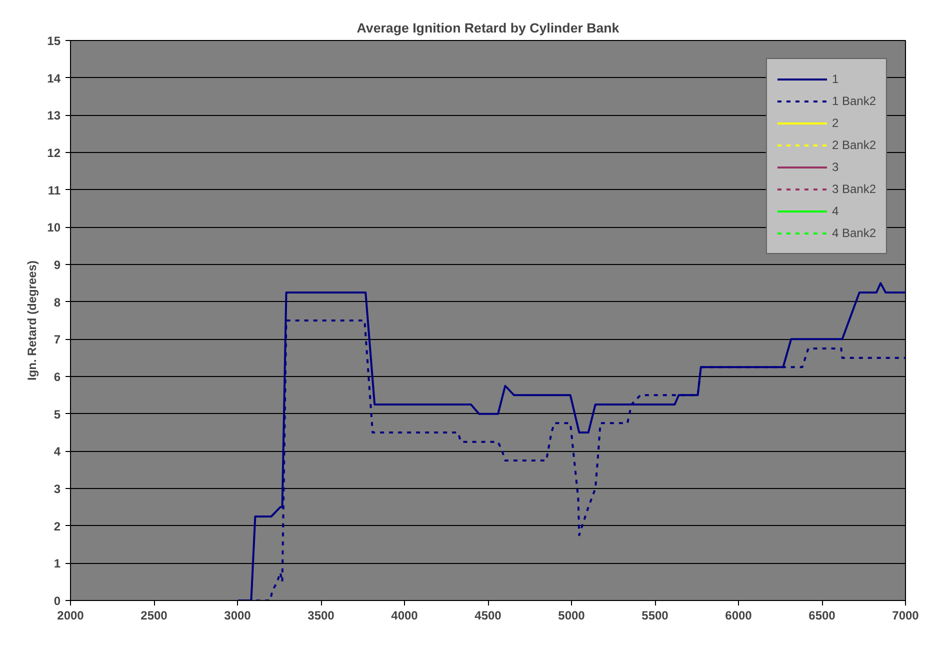  I want to click on y-tick-label: 5, so click(57, 414).